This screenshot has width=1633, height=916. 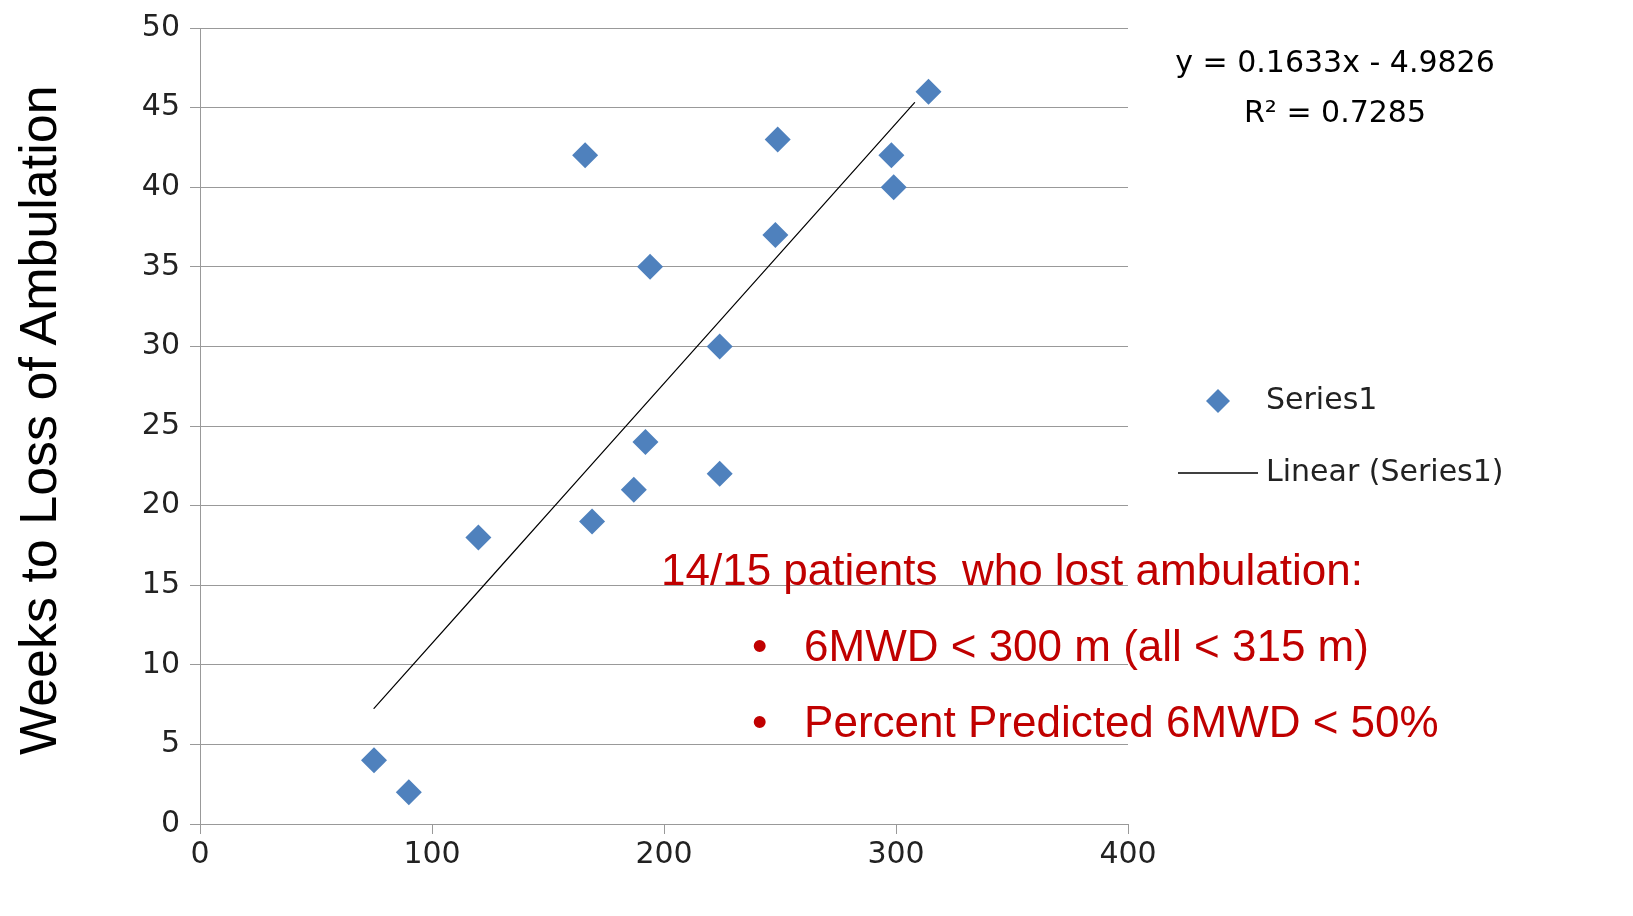 What do you see at coordinates (160, 423) in the screenshot?
I see `y-tick-label: 25` at bounding box center [160, 423].